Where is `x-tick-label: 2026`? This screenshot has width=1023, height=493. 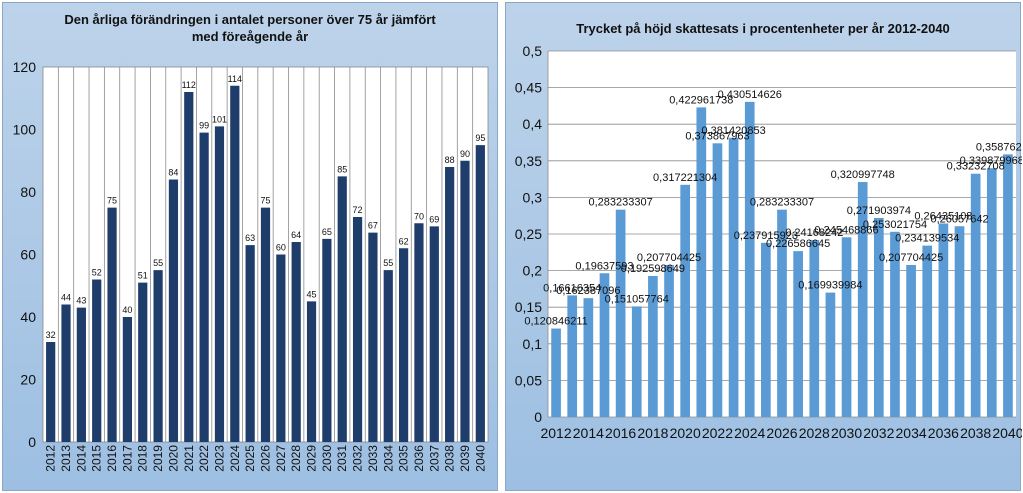 x-tick-label: 2026 is located at coordinates (266, 458).